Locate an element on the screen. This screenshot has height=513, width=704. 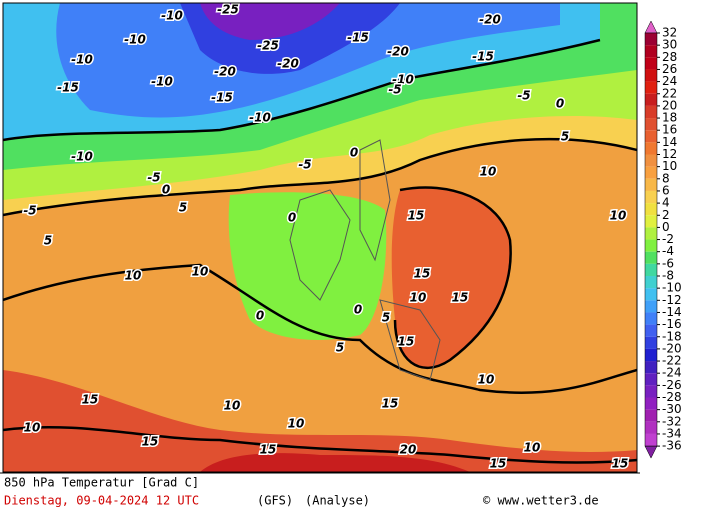
colorbar-label: 22 is located at coordinates (669, 93).